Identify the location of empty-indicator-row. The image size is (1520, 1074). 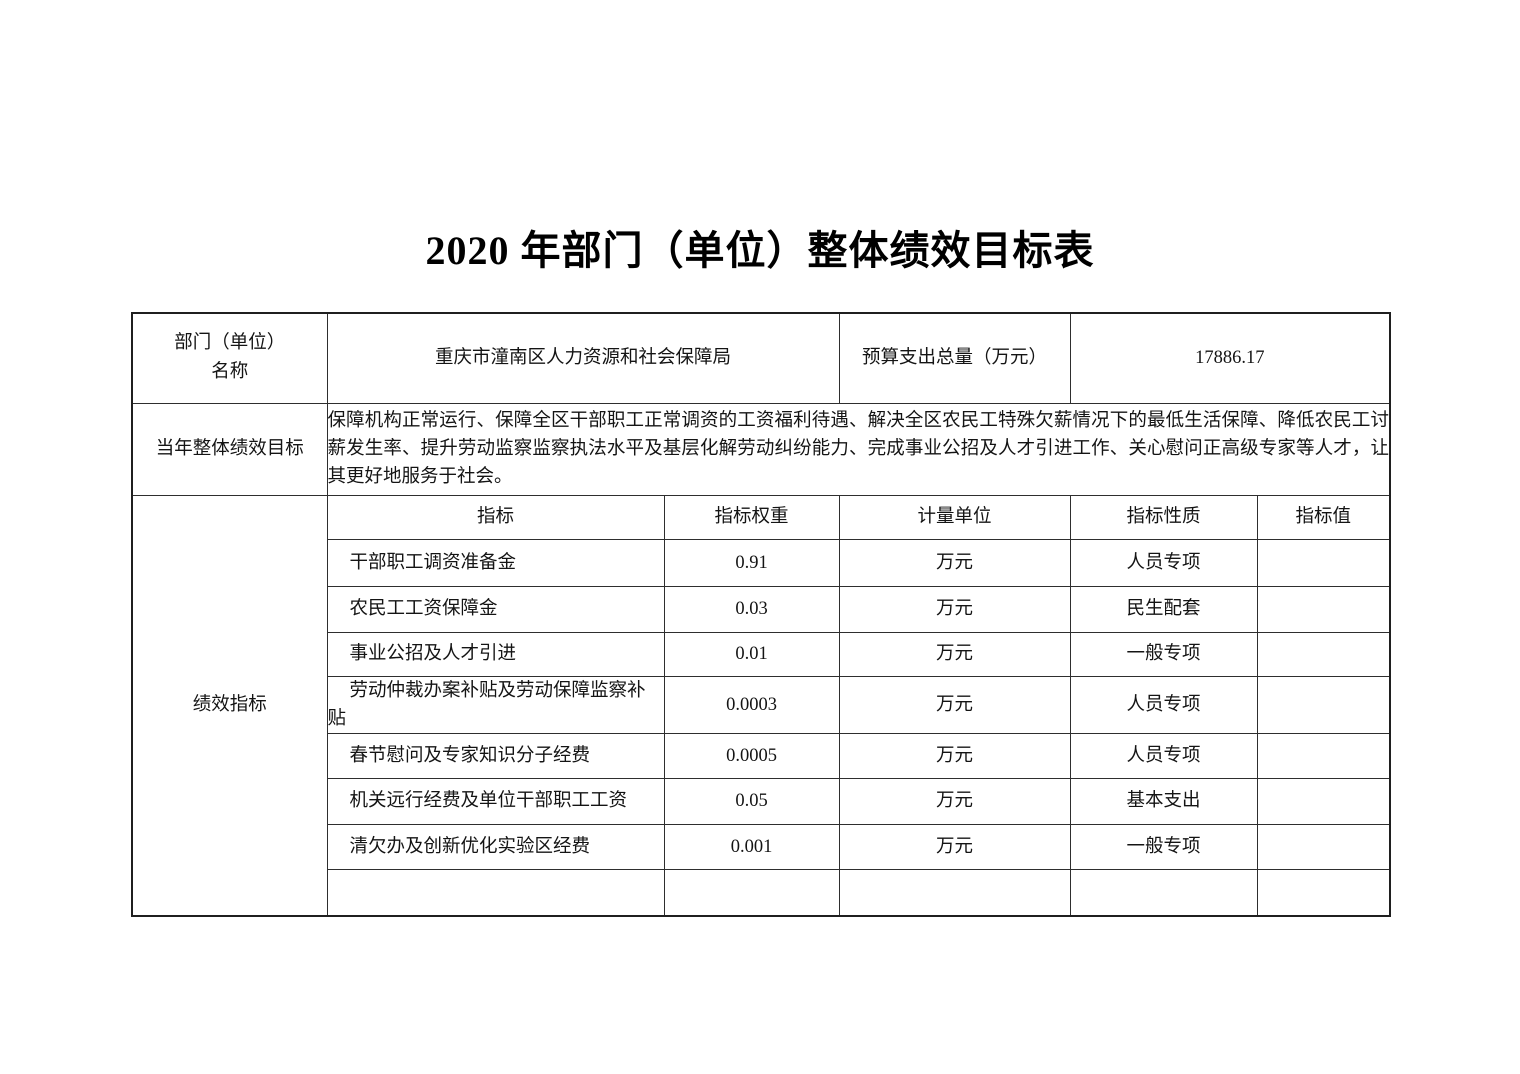
(761, 892).